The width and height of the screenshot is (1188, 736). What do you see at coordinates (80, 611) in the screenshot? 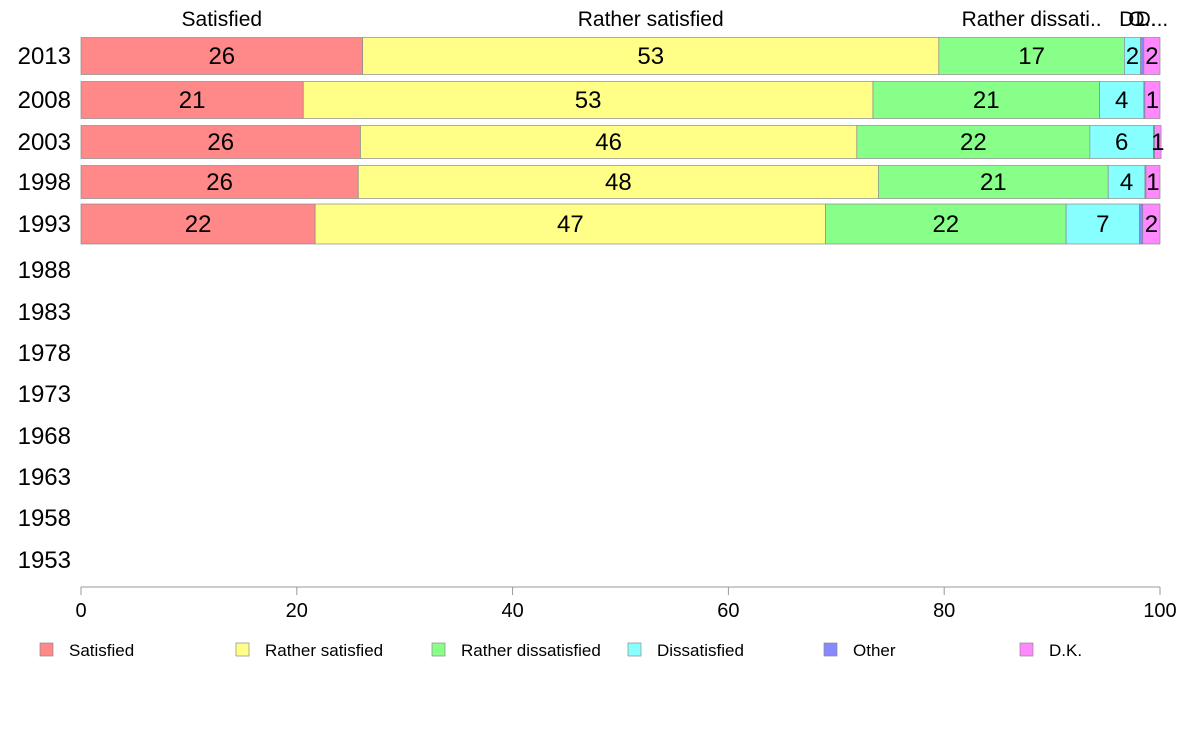
I see `x-tick-label-0: 0` at bounding box center [80, 611].